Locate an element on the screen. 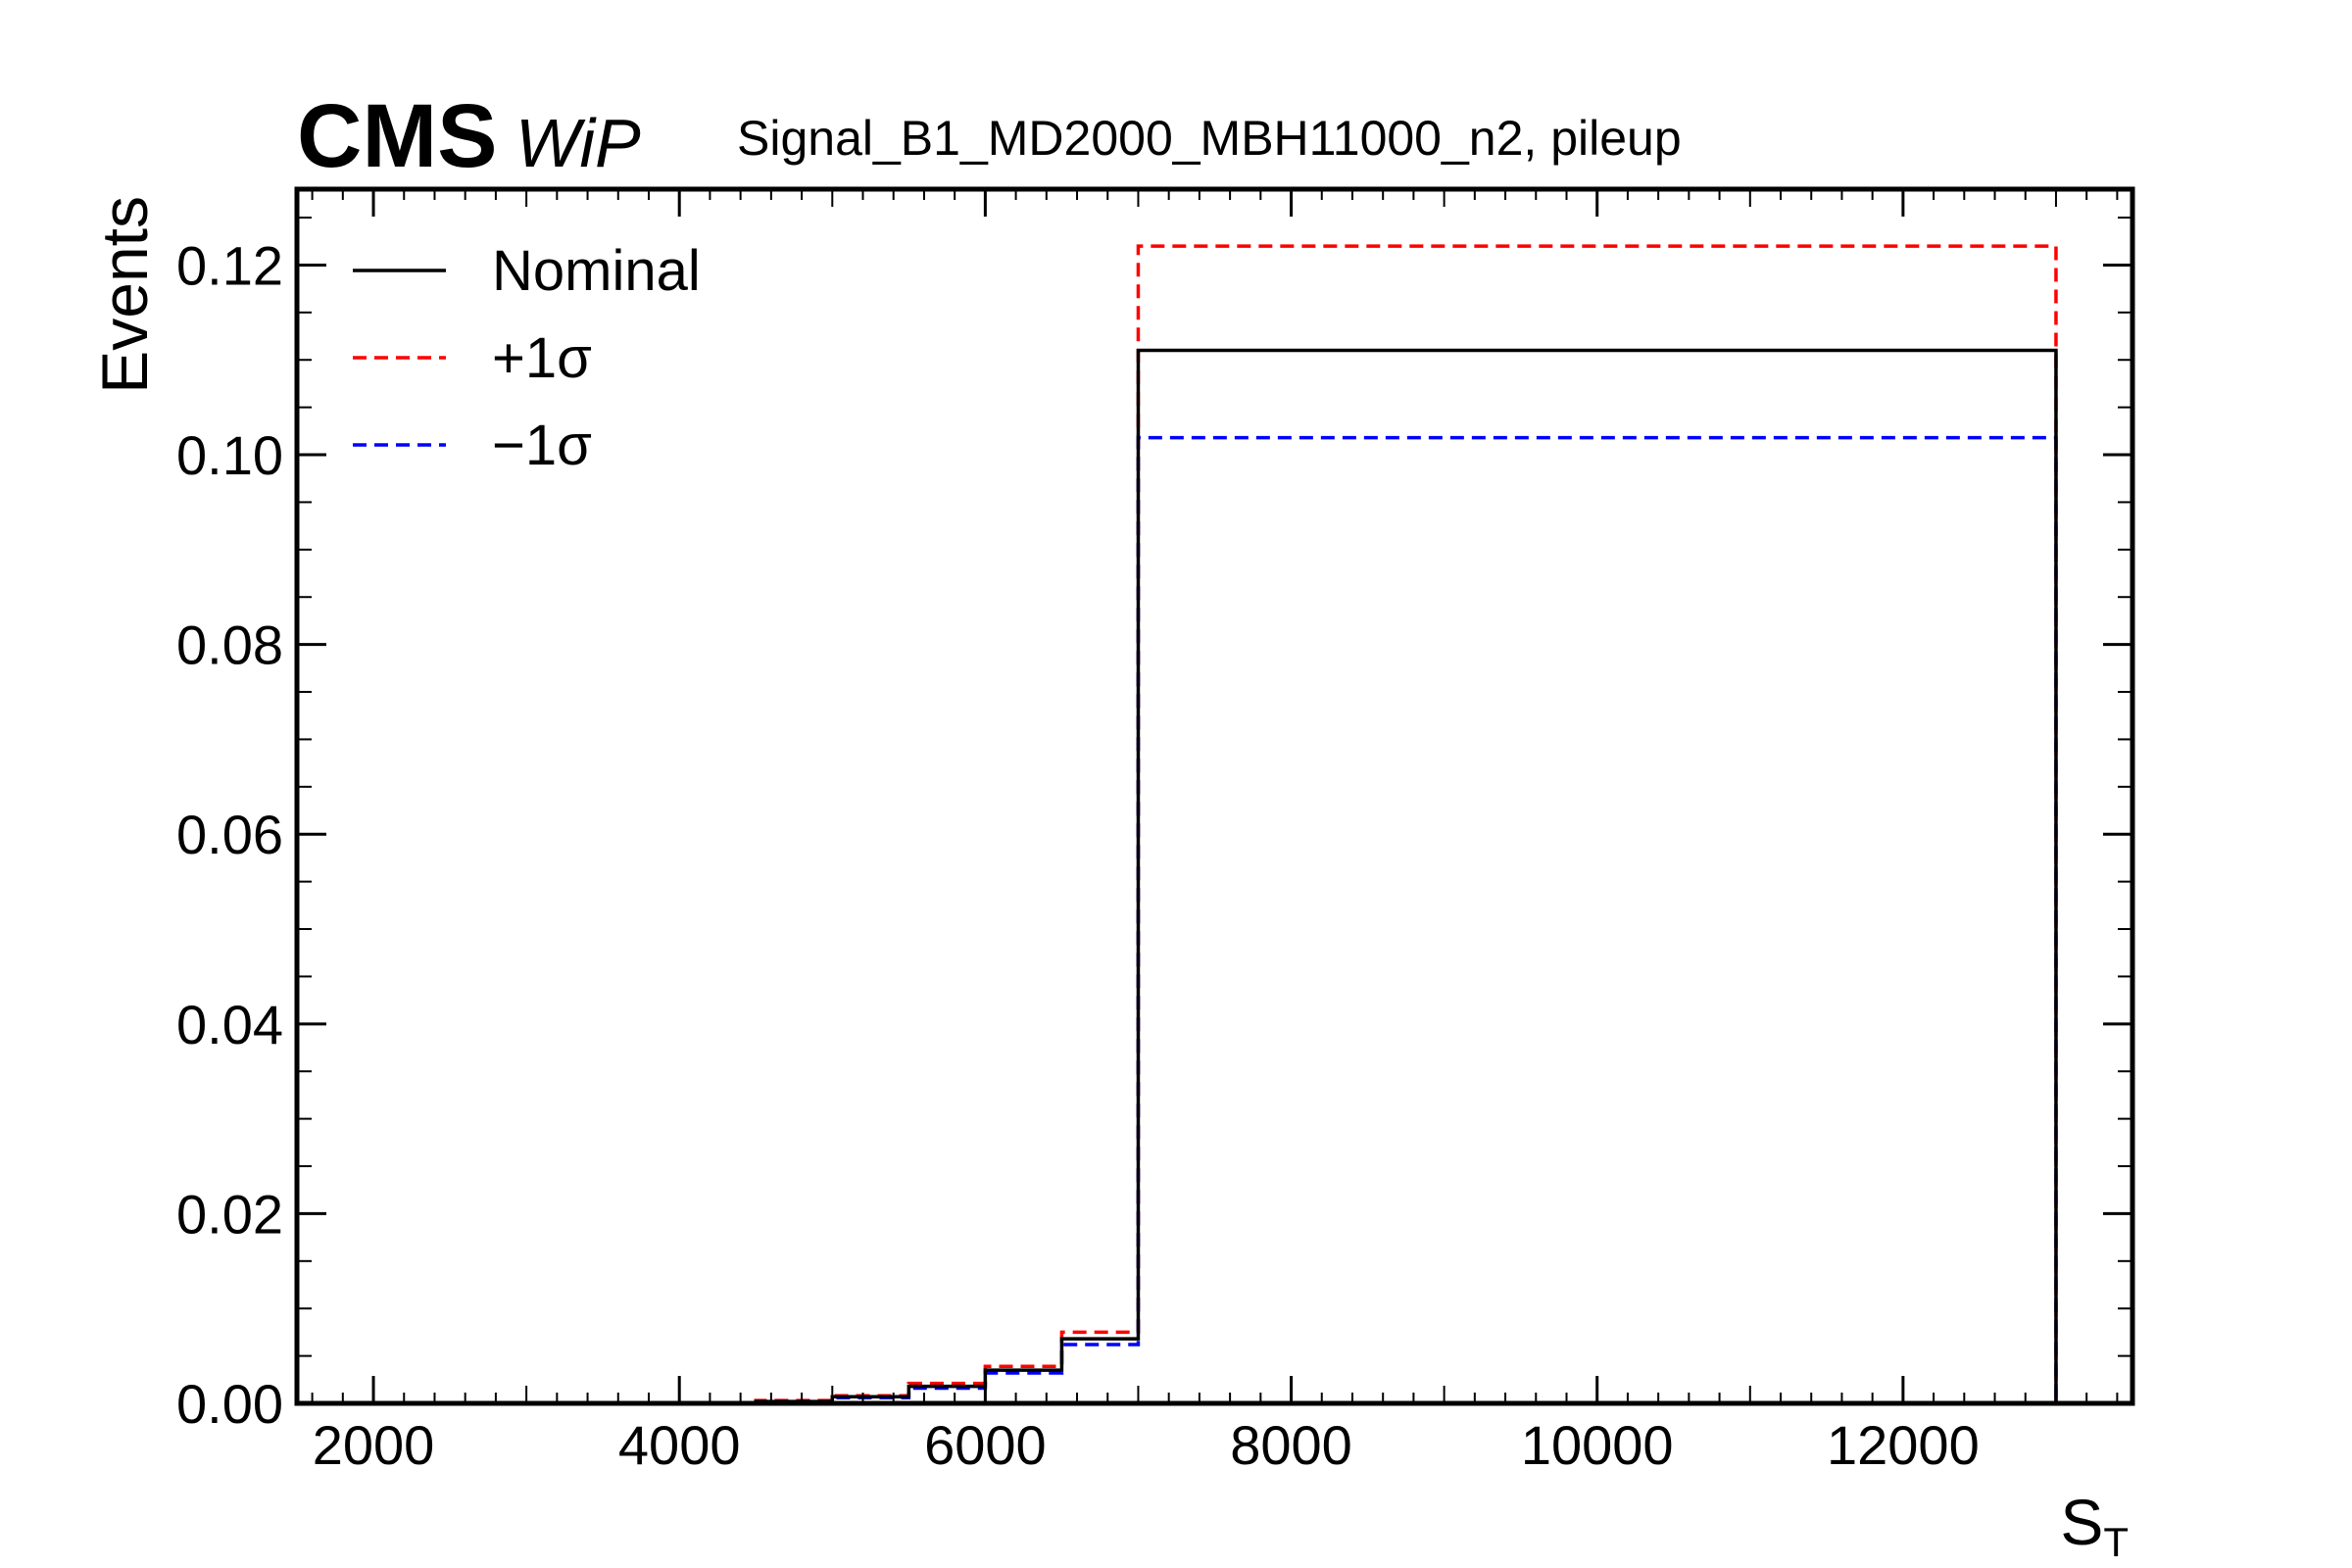 This screenshot has width=2352, height=1568. x-axis-label: ST is located at coordinates (2094, 1525).